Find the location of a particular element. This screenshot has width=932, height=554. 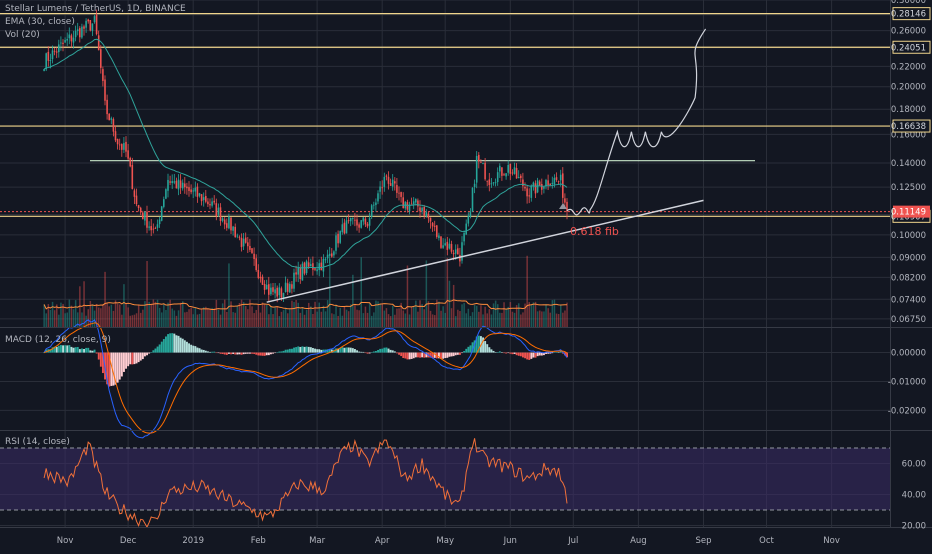

last-price-box is located at coordinates (911, 211).